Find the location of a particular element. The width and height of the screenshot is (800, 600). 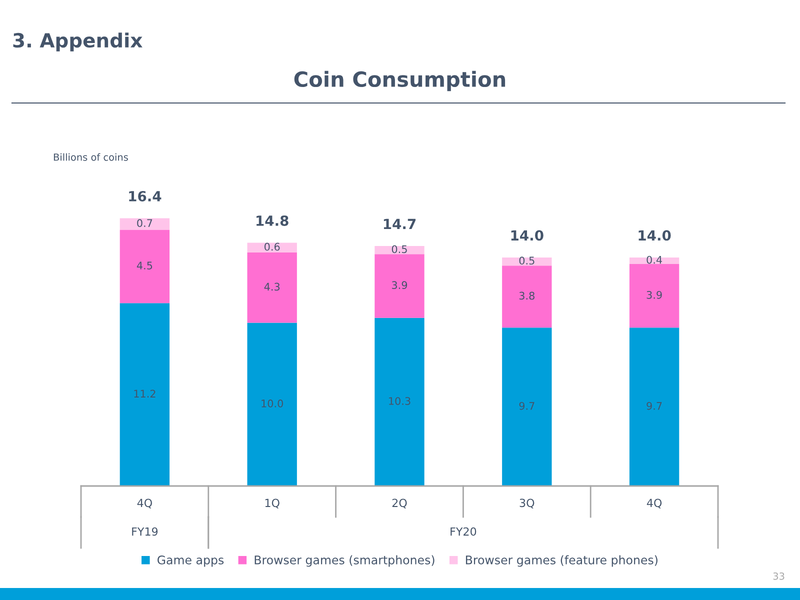

data-label: 0.4 is located at coordinates (654, 260).